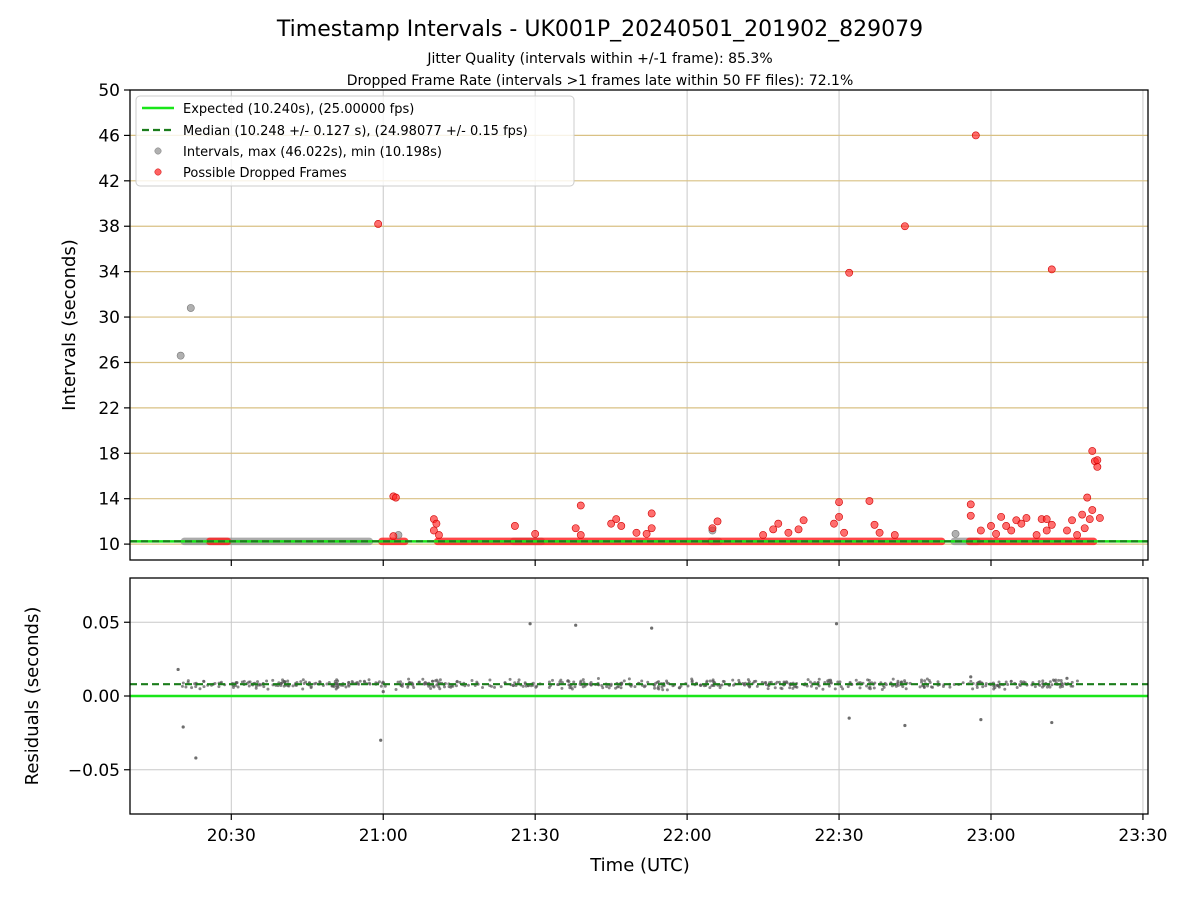 This screenshot has height=900, width=1200. I want to click on residuals-y-tick-label: 0.00, so click(101, 697).